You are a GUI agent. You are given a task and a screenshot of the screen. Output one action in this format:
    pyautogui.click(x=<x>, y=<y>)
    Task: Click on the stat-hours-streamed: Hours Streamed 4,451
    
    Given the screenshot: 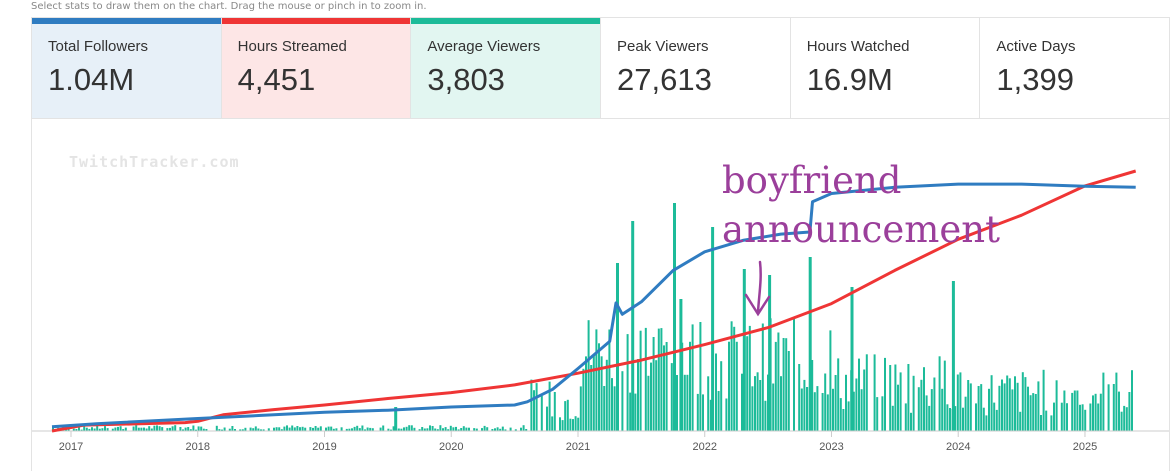 What is the action you would take?
    pyautogui.click(x=316, y=68)
    